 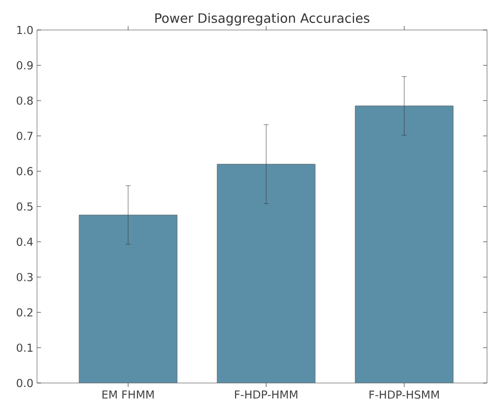 What do you see at coordinates (25, 30) in the screenshot?
I see `y-tick-label: 1.0` at bounding box center [25, 30].